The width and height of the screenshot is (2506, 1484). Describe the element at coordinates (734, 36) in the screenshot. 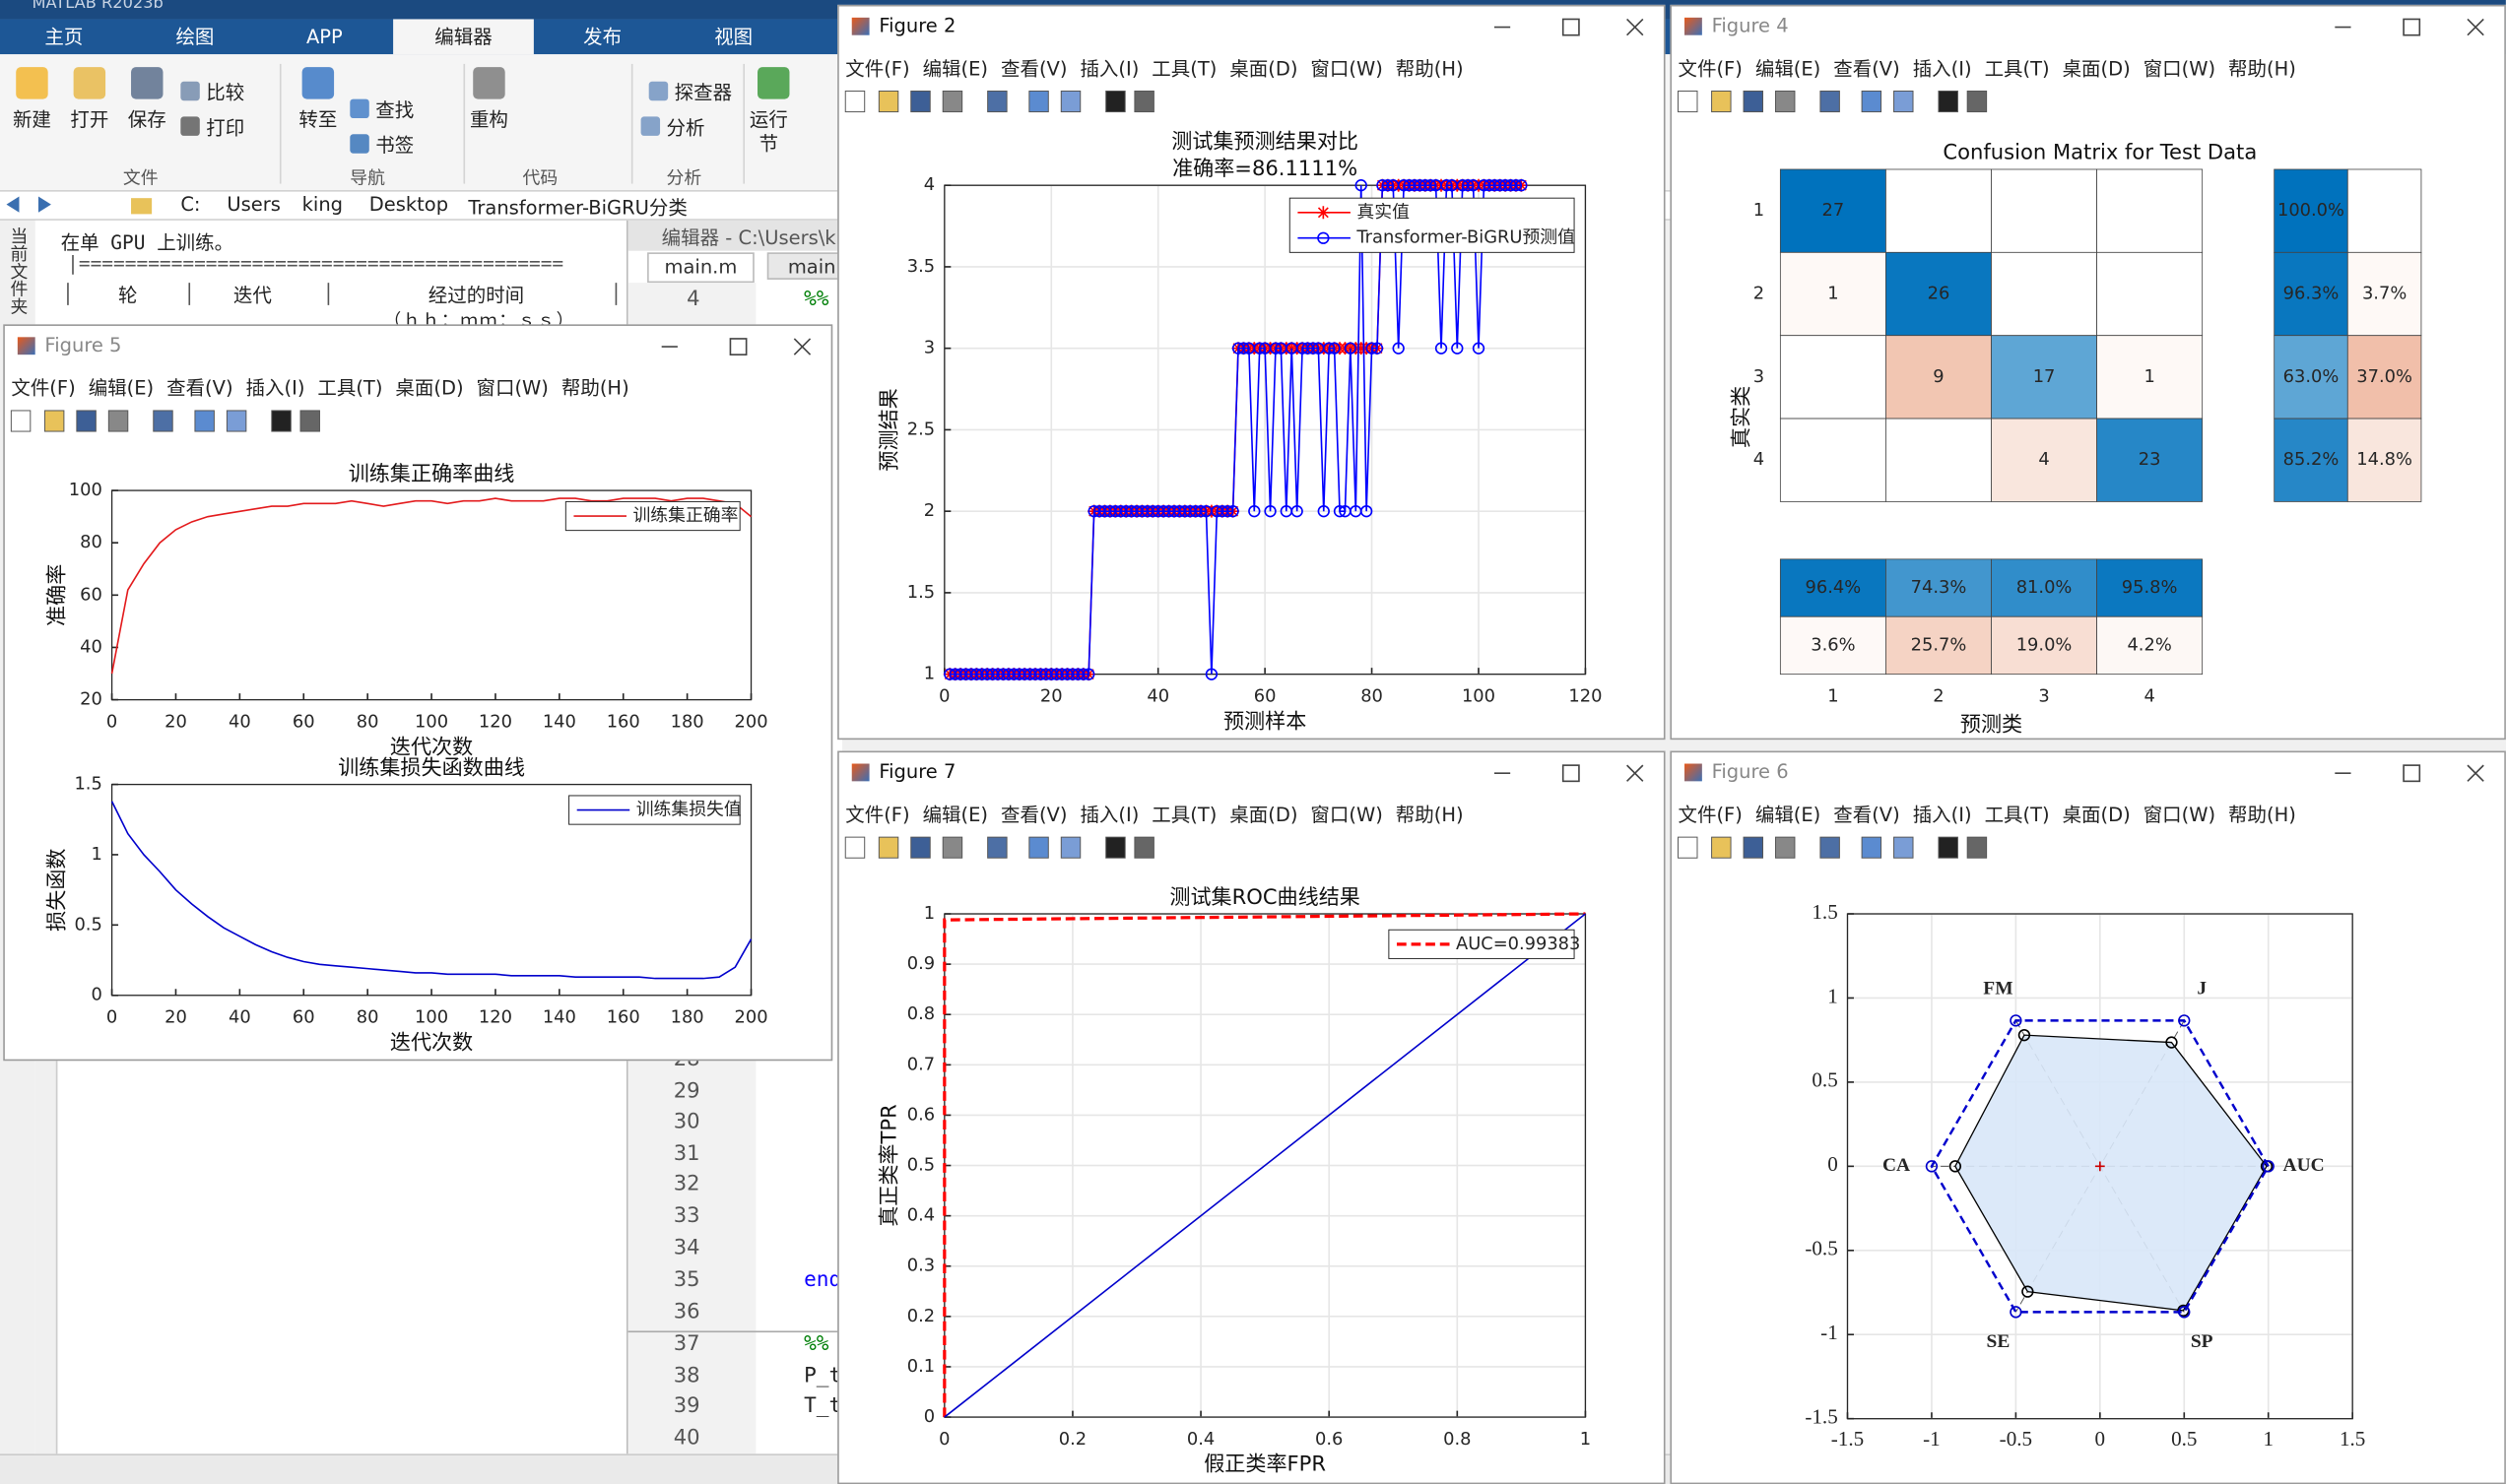

I see `ribbon-tab: 视图` at that location.